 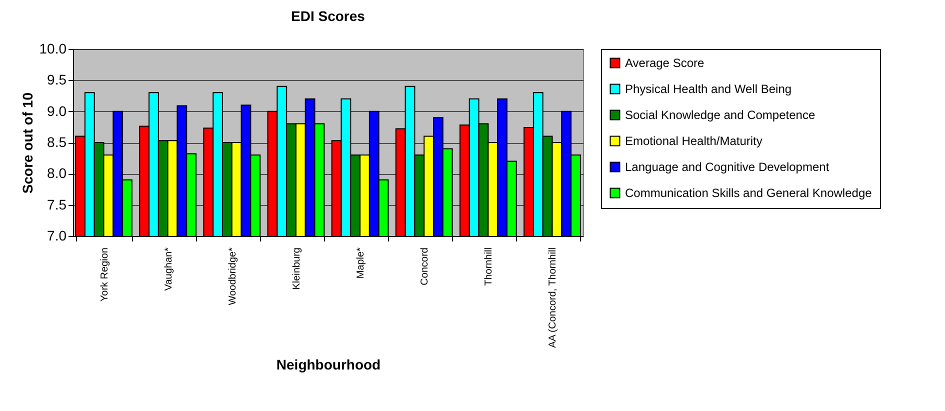 What do you see at coordinates (57, 236) in the screenshot?
I see `y-tick-label: 7.0` at bounding box center [57, 236].